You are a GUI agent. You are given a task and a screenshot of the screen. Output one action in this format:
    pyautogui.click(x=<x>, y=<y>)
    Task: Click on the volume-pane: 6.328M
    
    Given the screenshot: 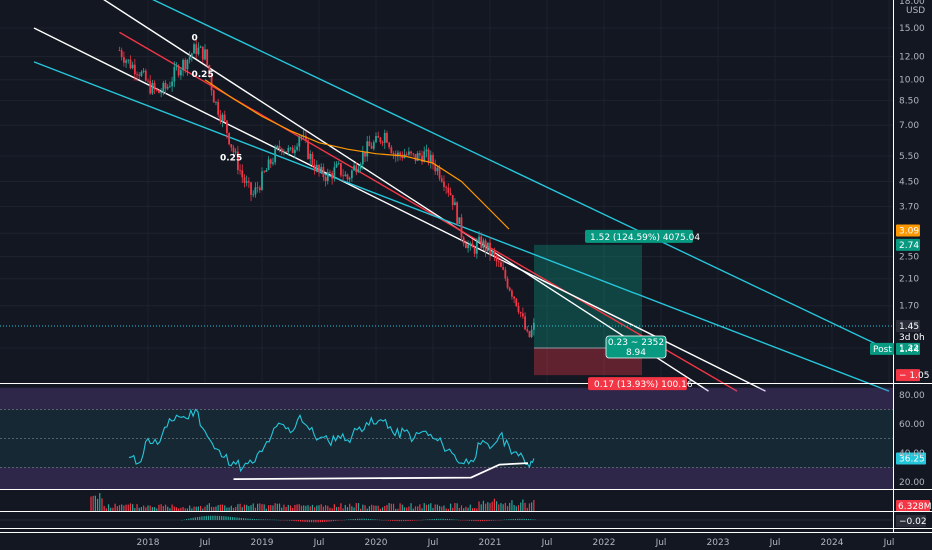 What is the action you would take?
    pyautogui.click(x=511, y=502)
    